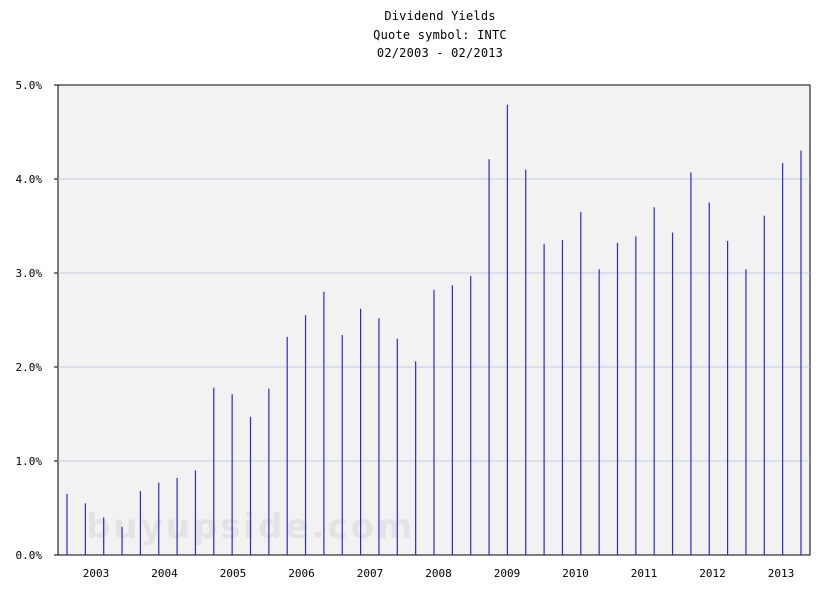  I want to click on y-tick-label: 3.0%, so click(29, 273).